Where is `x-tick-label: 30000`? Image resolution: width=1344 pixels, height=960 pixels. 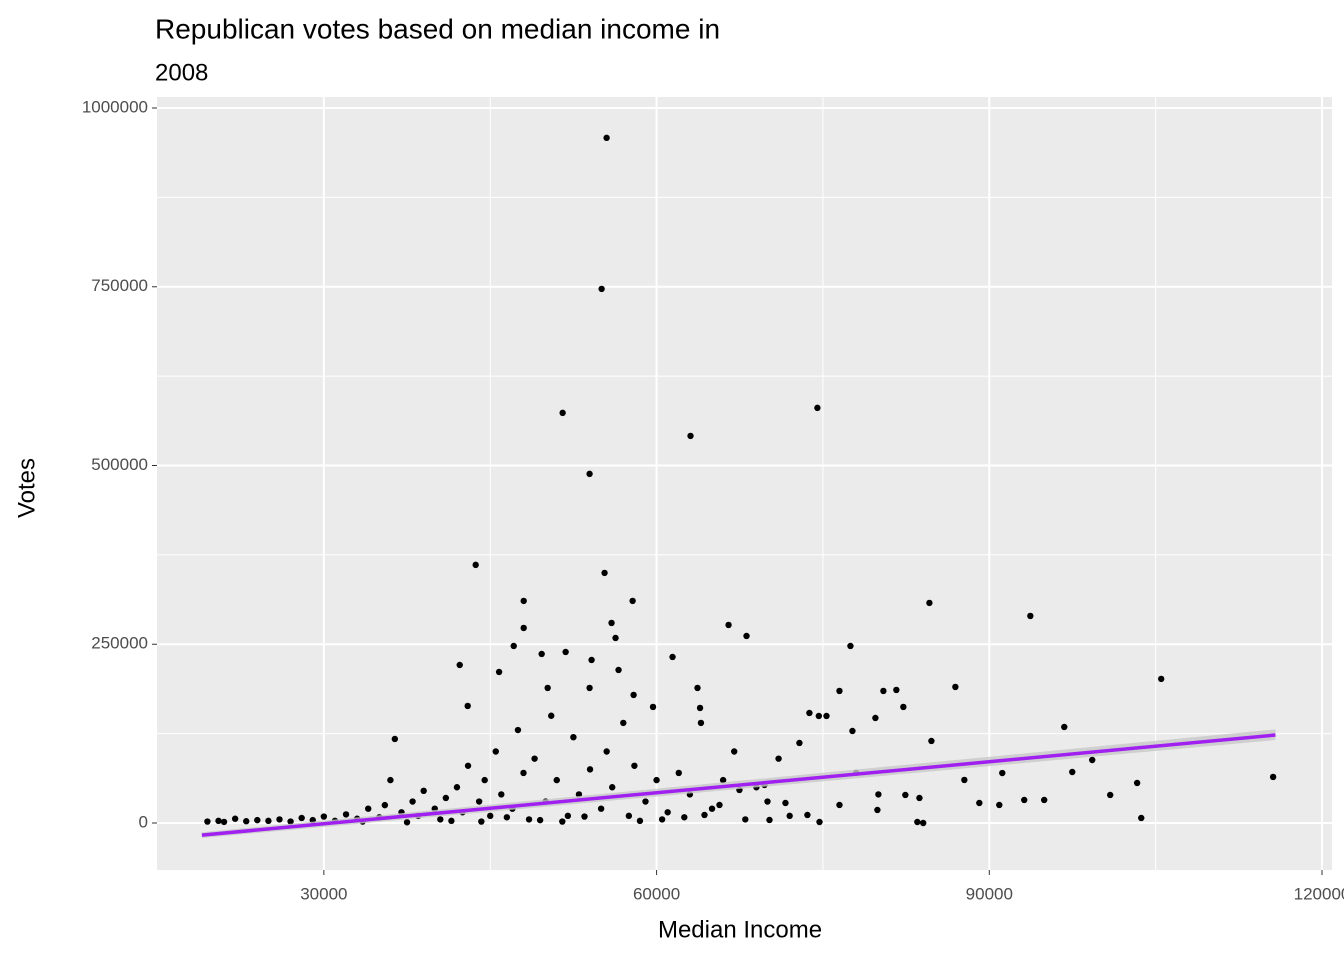 x-tick-label: 30000 is located at coordinates (323, 893).